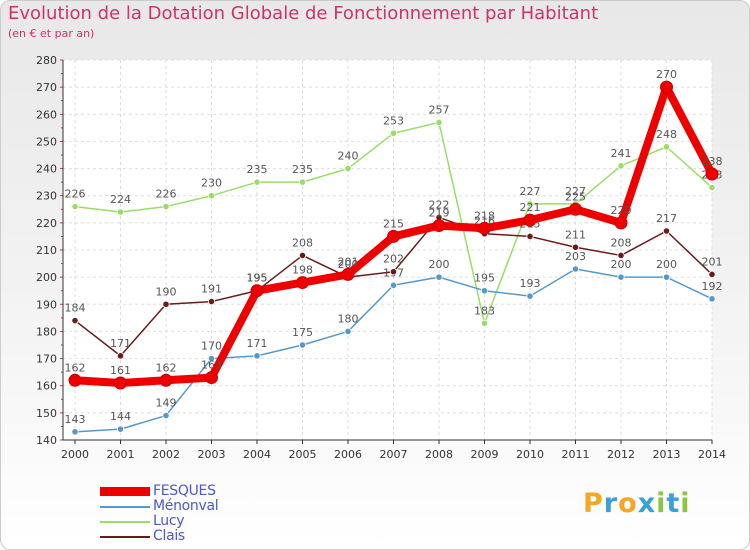 This screenshot has width=750, height=550. What do you see at coordinates (75, 454) in the screenshot?
I see `x-tick-label: 2000` at bounding box center [75, 454].